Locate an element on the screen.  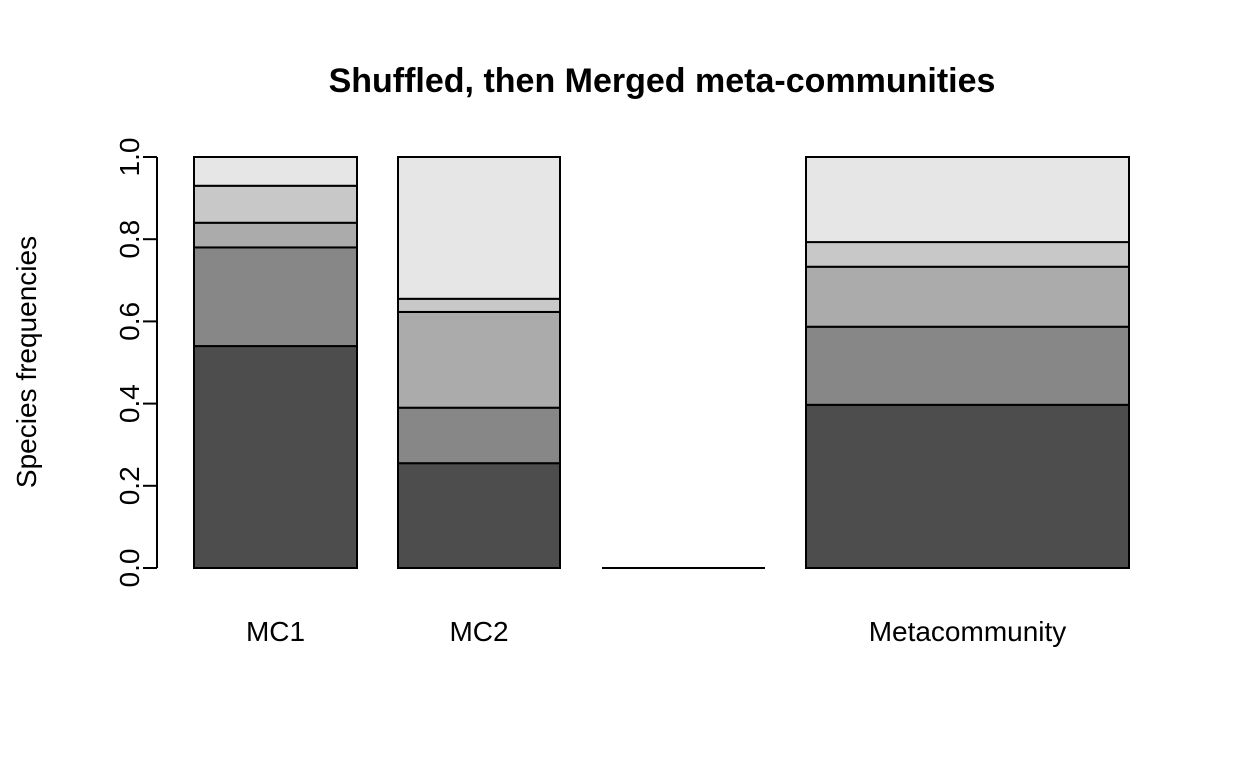
y-tick-label: 0.0 is located at coordinates (129, 568).